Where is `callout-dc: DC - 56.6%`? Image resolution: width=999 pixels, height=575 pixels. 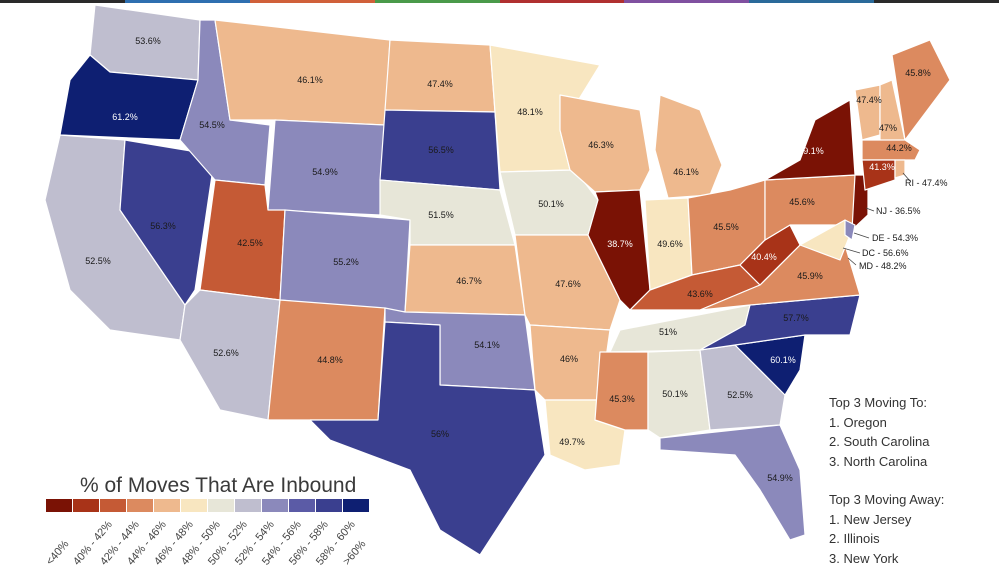 callout-dc: DC - 56.6% is located at coordinates (885, 253).